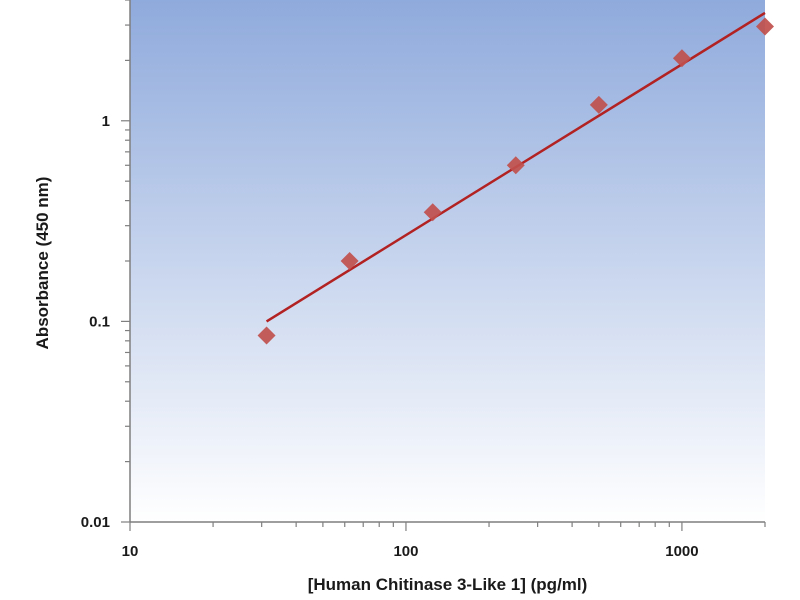  Describe the element at coordinates (42, 263) in the screenshot. I see `y-axis-title: Absorbance (450 nm)` at that location.